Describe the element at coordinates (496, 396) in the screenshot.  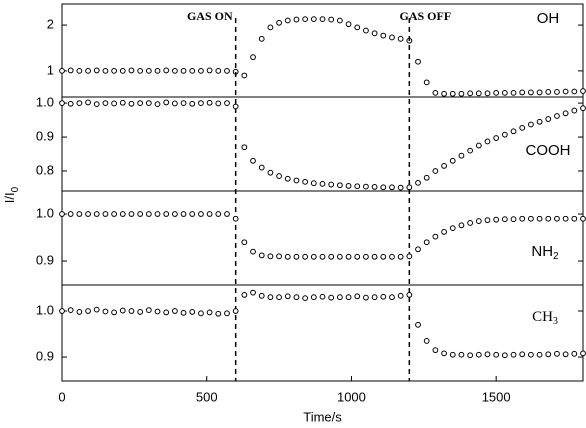
I see `x-tick-label: 1500` at that location.